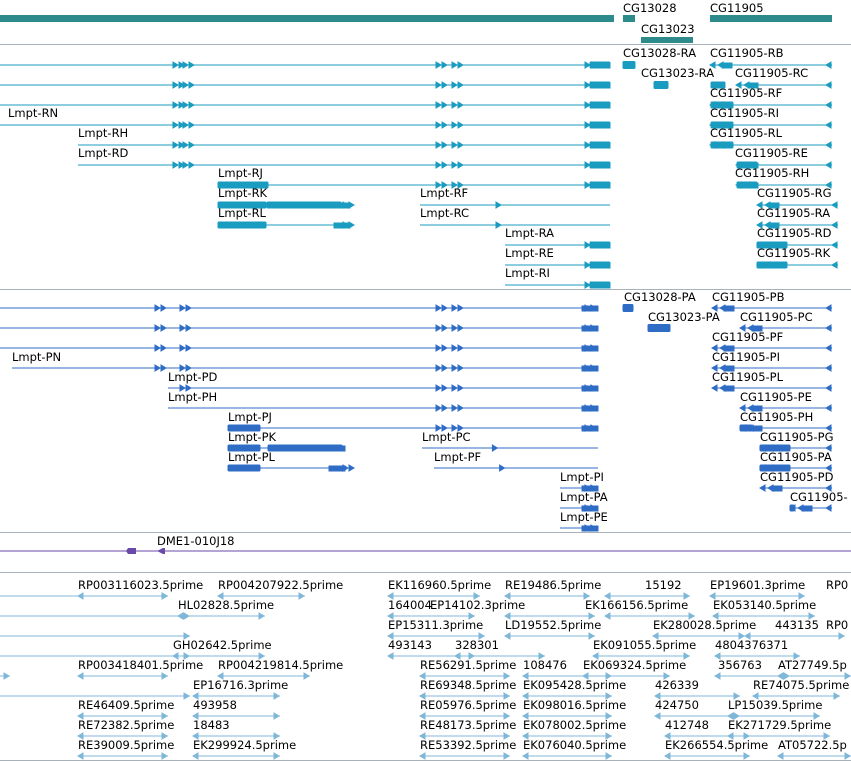  Describe the element at coordinates (746, 133) in the screenshot. I see `transcript-label: CG11905-RL` at that location.